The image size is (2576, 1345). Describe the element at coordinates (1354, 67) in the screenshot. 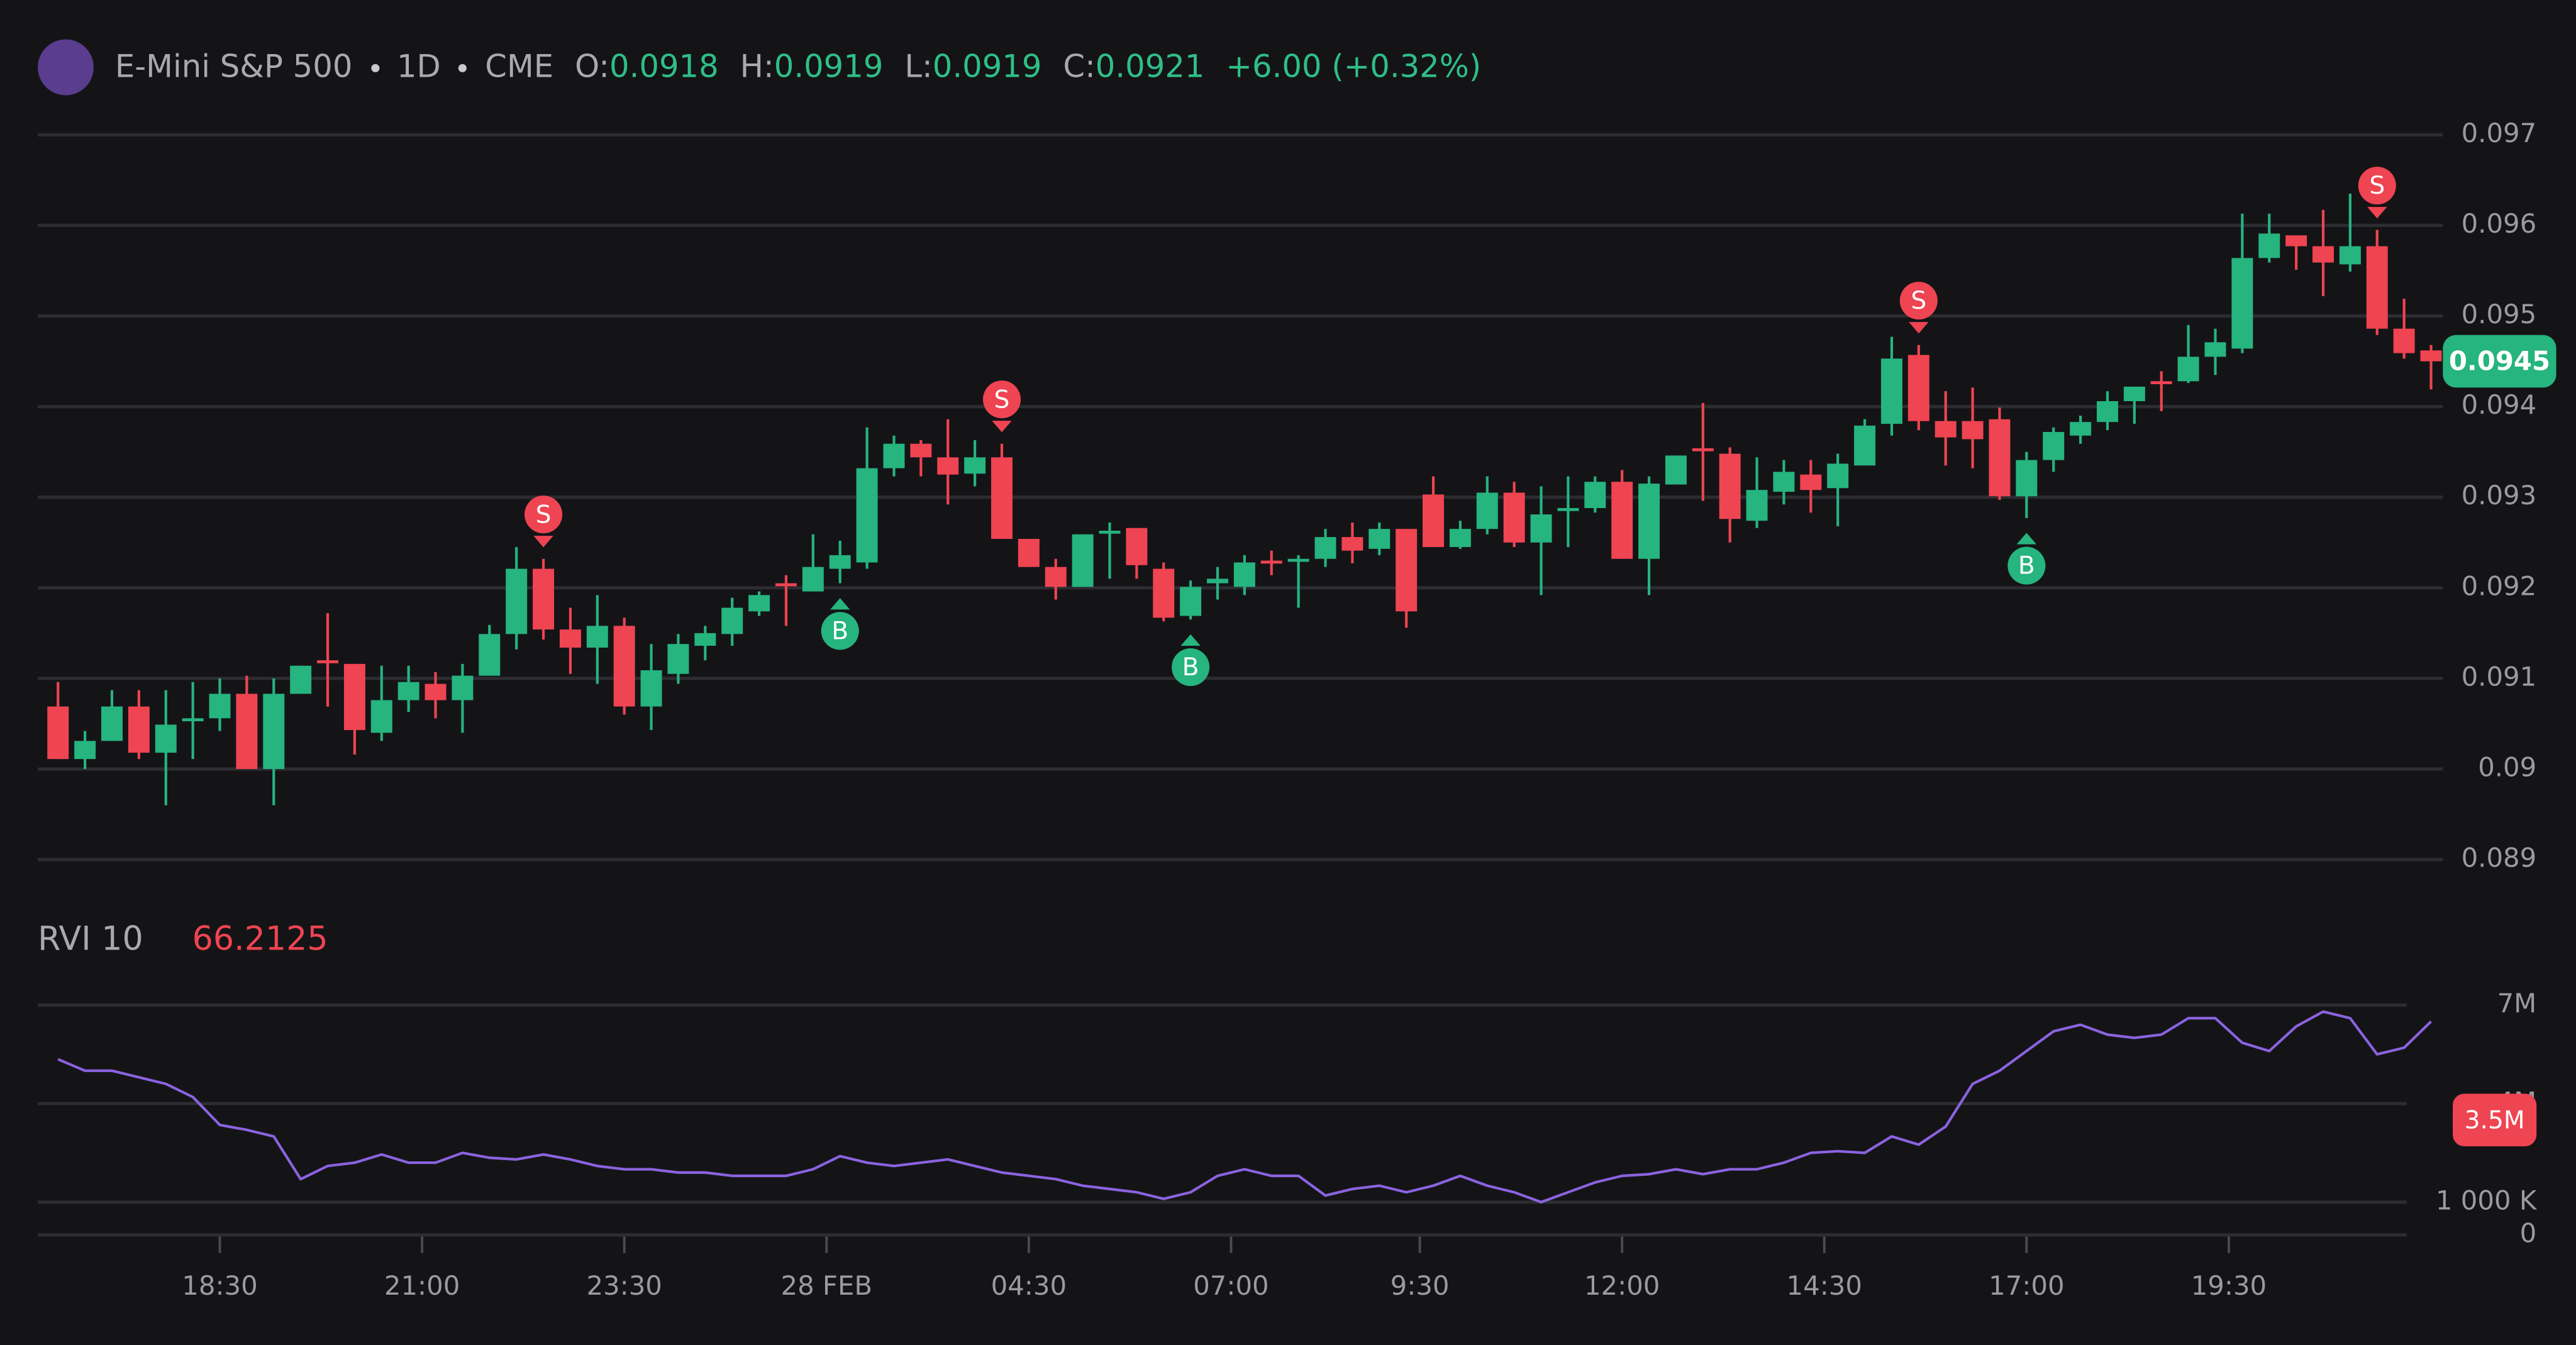

I see `price-change: +6.00 (+0.32%)` at that location.